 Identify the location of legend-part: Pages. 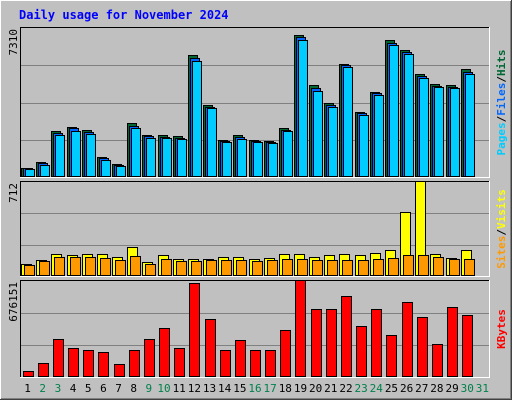
(501, 138).